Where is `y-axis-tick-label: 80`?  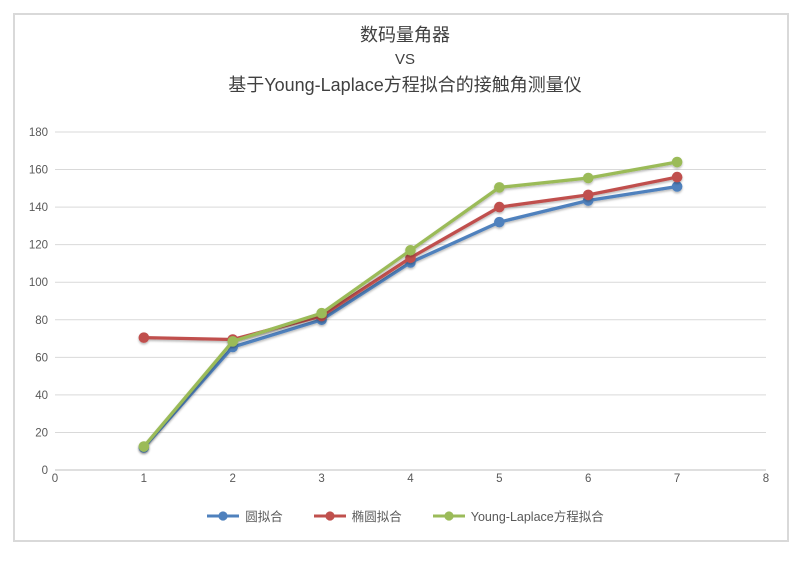 y-axis-tick-label: 80 is located at coordinates (41, 321).